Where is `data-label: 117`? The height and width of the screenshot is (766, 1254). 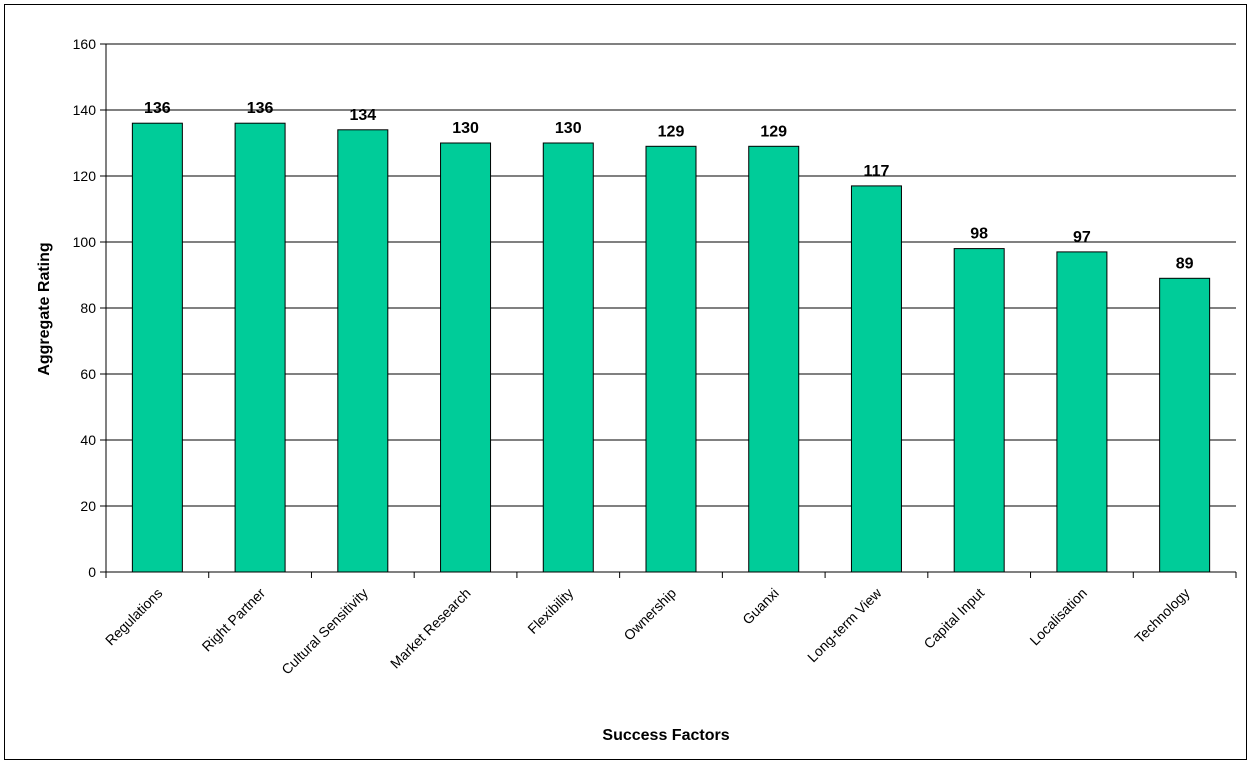
data-label: 117 is located at coordinates (877, 171).